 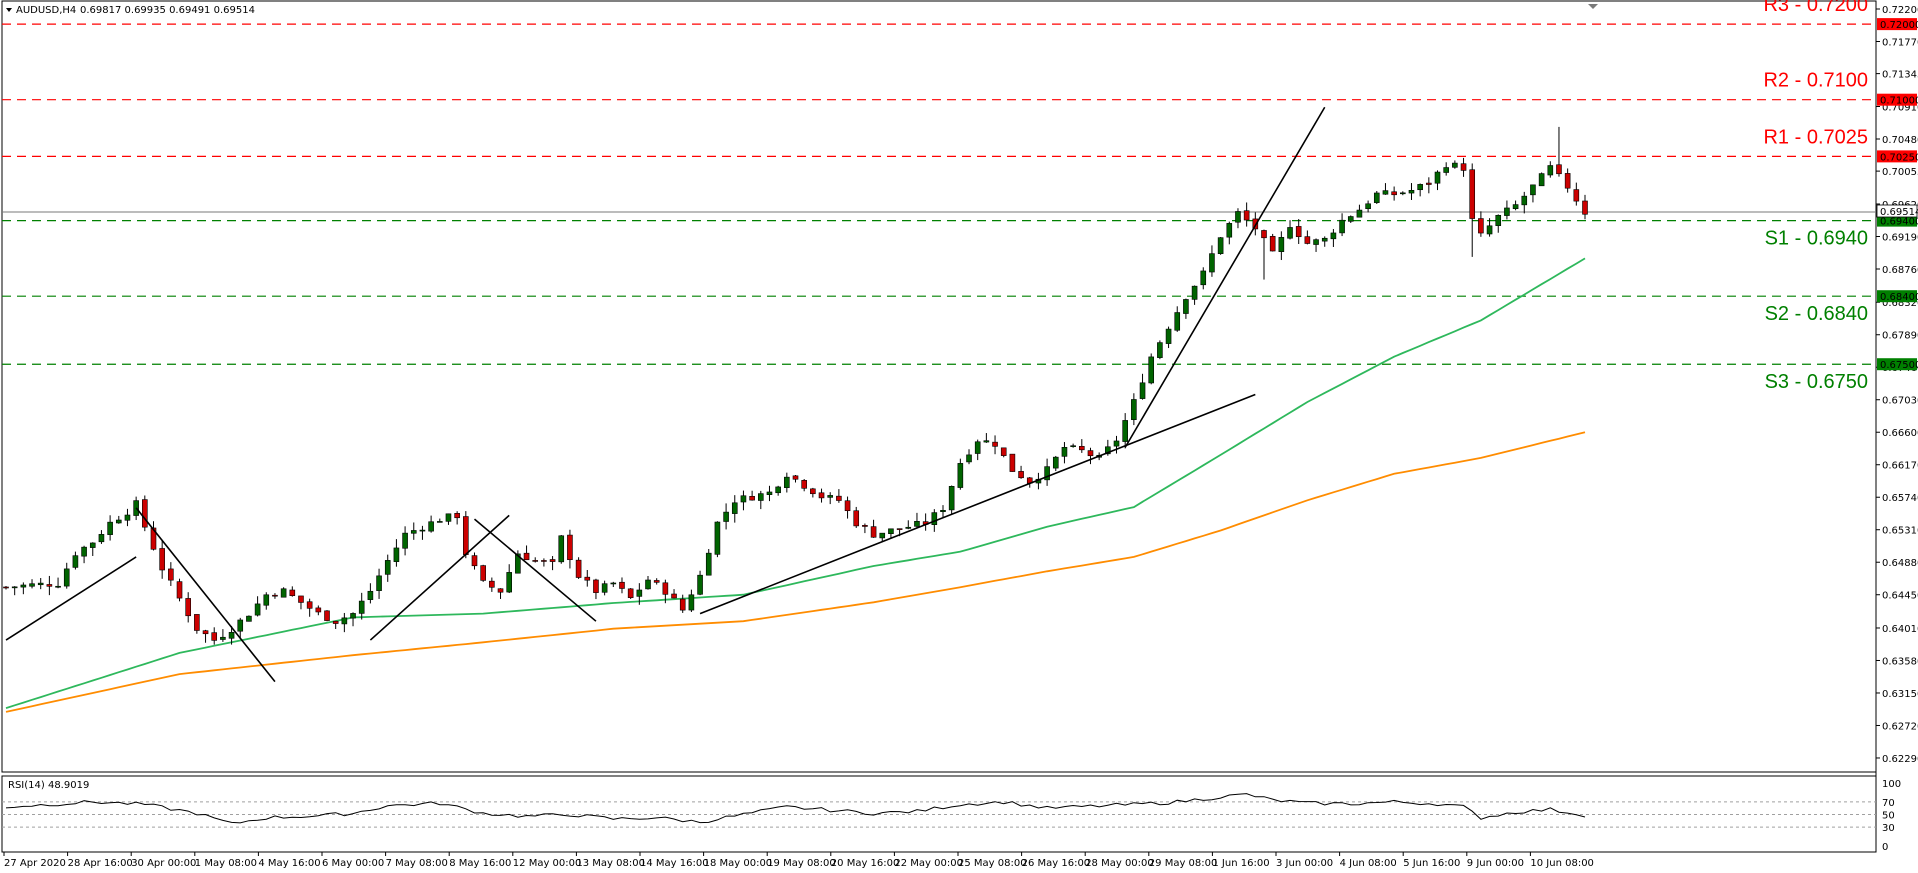 What do you see at coordinates (289, 863) in the screenshot?
I see `time-tick-label: 4 May 16:00` at bounding box center [289, 863].